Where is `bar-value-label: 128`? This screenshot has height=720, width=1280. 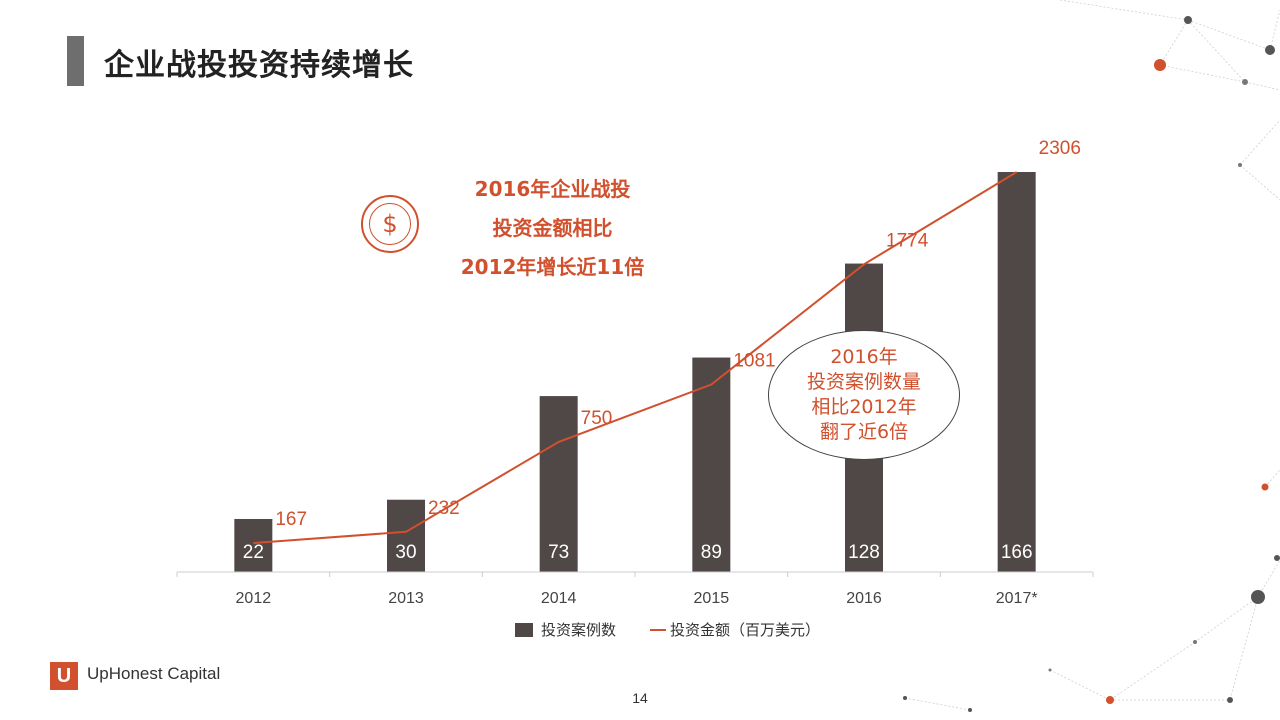 bar-value-label: 128 is located at coordinates (864, 552).